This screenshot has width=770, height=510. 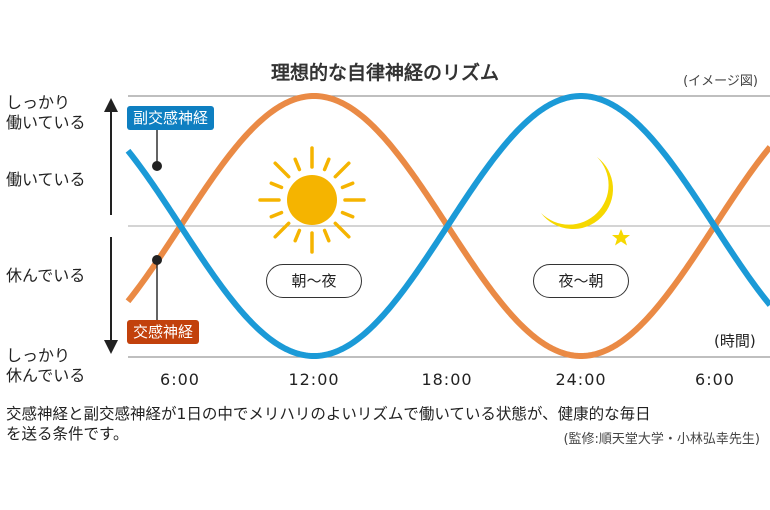 I want to click on x-tick-label: 12:00, so click(x=314, y=379).